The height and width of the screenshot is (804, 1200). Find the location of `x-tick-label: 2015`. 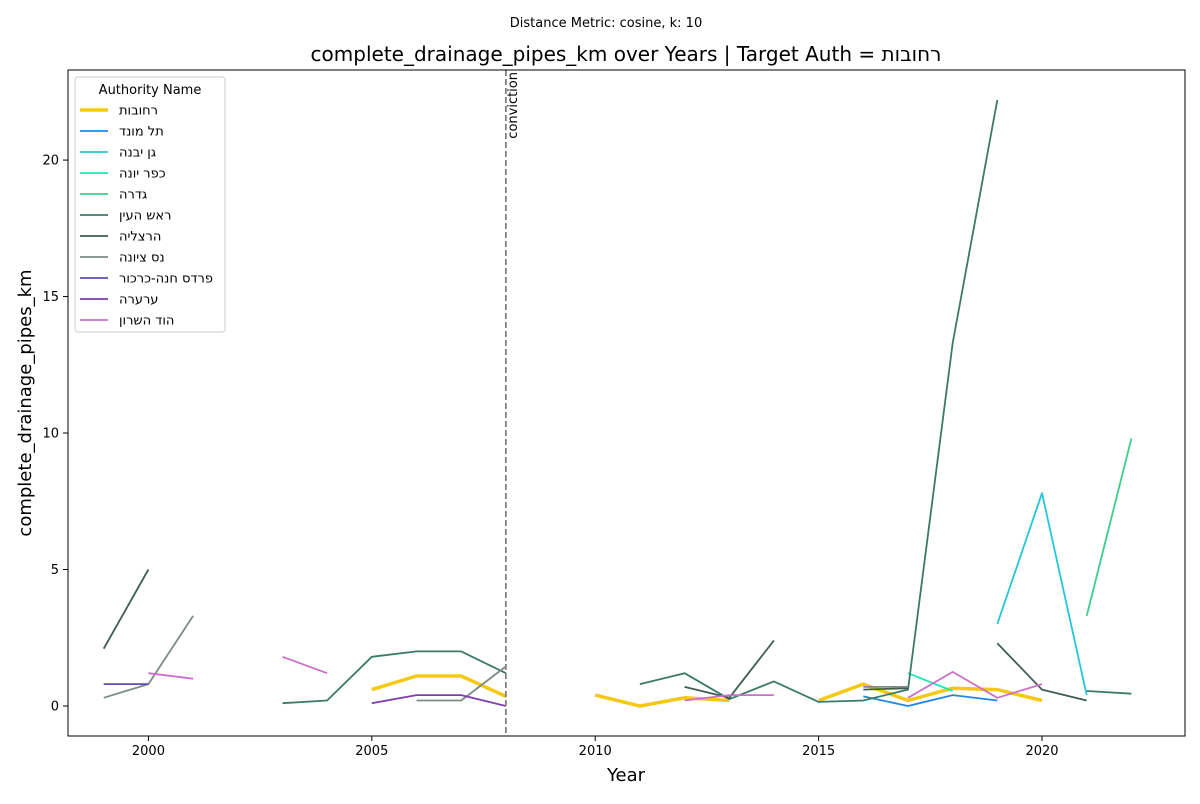

x-tick-label: 2015 is located at coordinates (818, 751).